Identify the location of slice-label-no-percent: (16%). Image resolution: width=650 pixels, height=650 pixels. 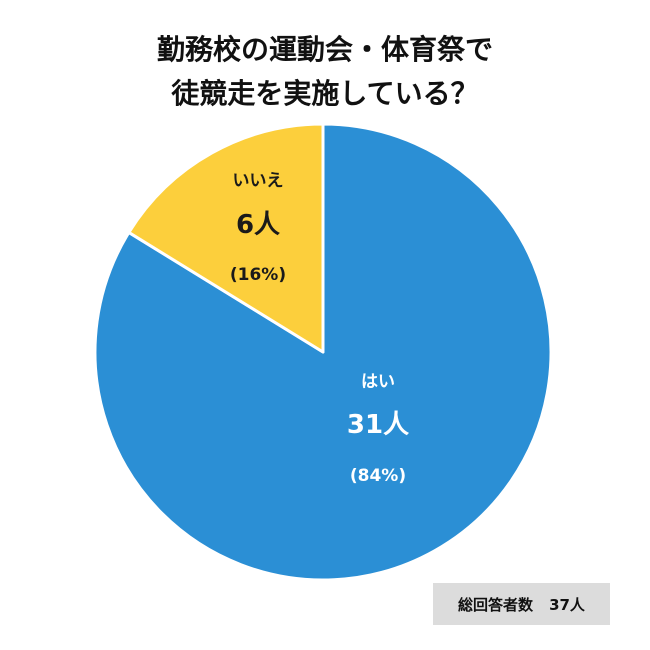
(258, 275).